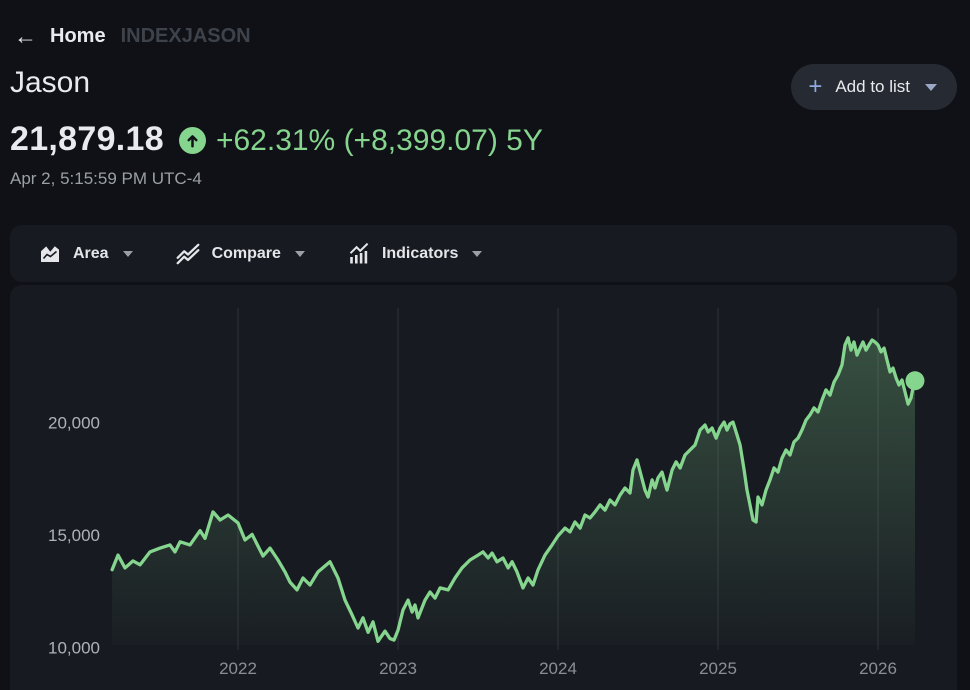 Image resolution: width=970 pixels, height=690 pixels. What do you see at coordinates (379, 140) in the screenshot?
I see `price-change: +62.31% (+8,399.07) 5Y` at bounding box center [379, 140].